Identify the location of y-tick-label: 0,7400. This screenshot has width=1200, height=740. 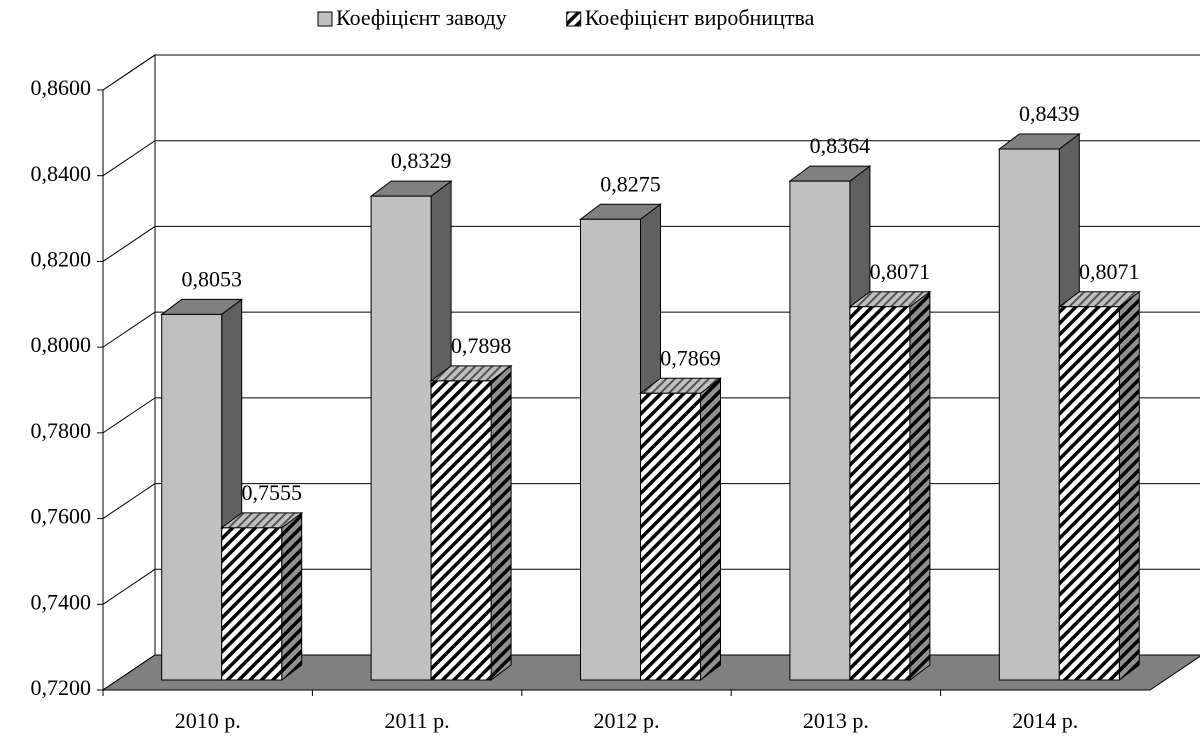
(61, 601).